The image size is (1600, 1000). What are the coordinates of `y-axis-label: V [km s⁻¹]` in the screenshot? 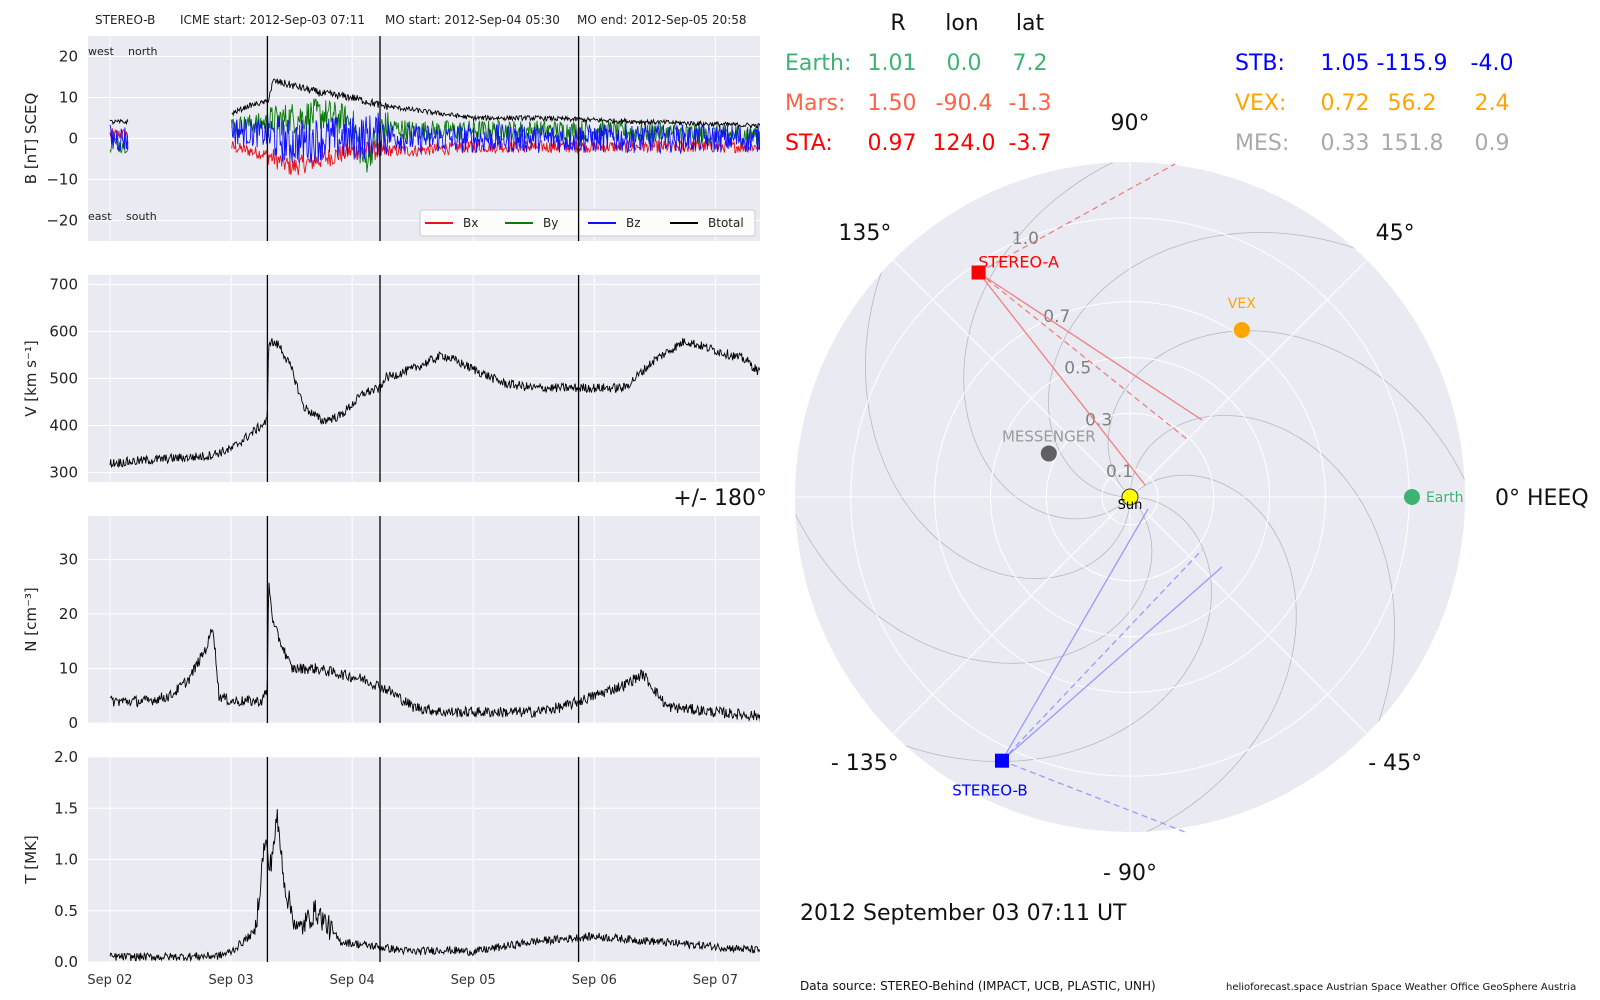 It's located at (31, 378).